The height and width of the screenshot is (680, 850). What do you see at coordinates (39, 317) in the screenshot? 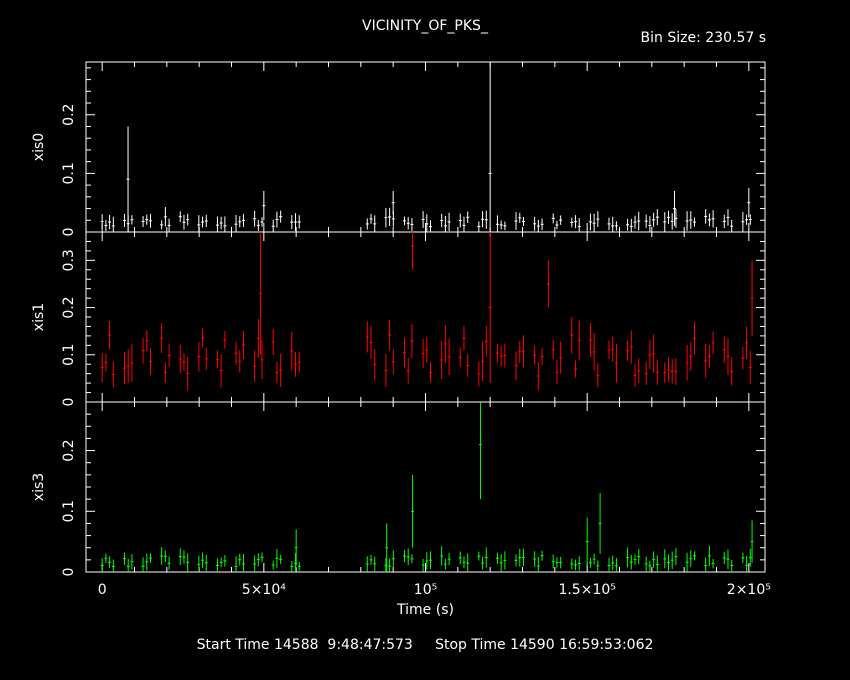
I see `y-axis-label: xis1` at bounding box center [39, 317].